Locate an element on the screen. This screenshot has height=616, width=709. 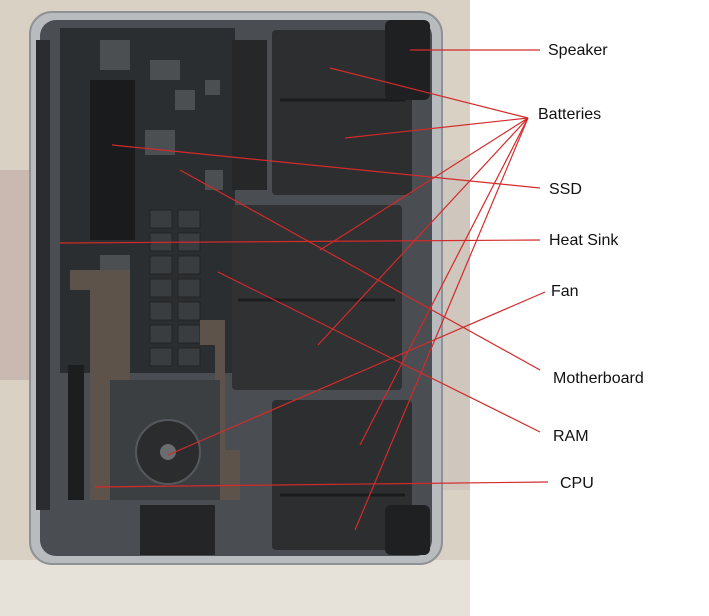
ssd-module is located at coordinates (112, 160).